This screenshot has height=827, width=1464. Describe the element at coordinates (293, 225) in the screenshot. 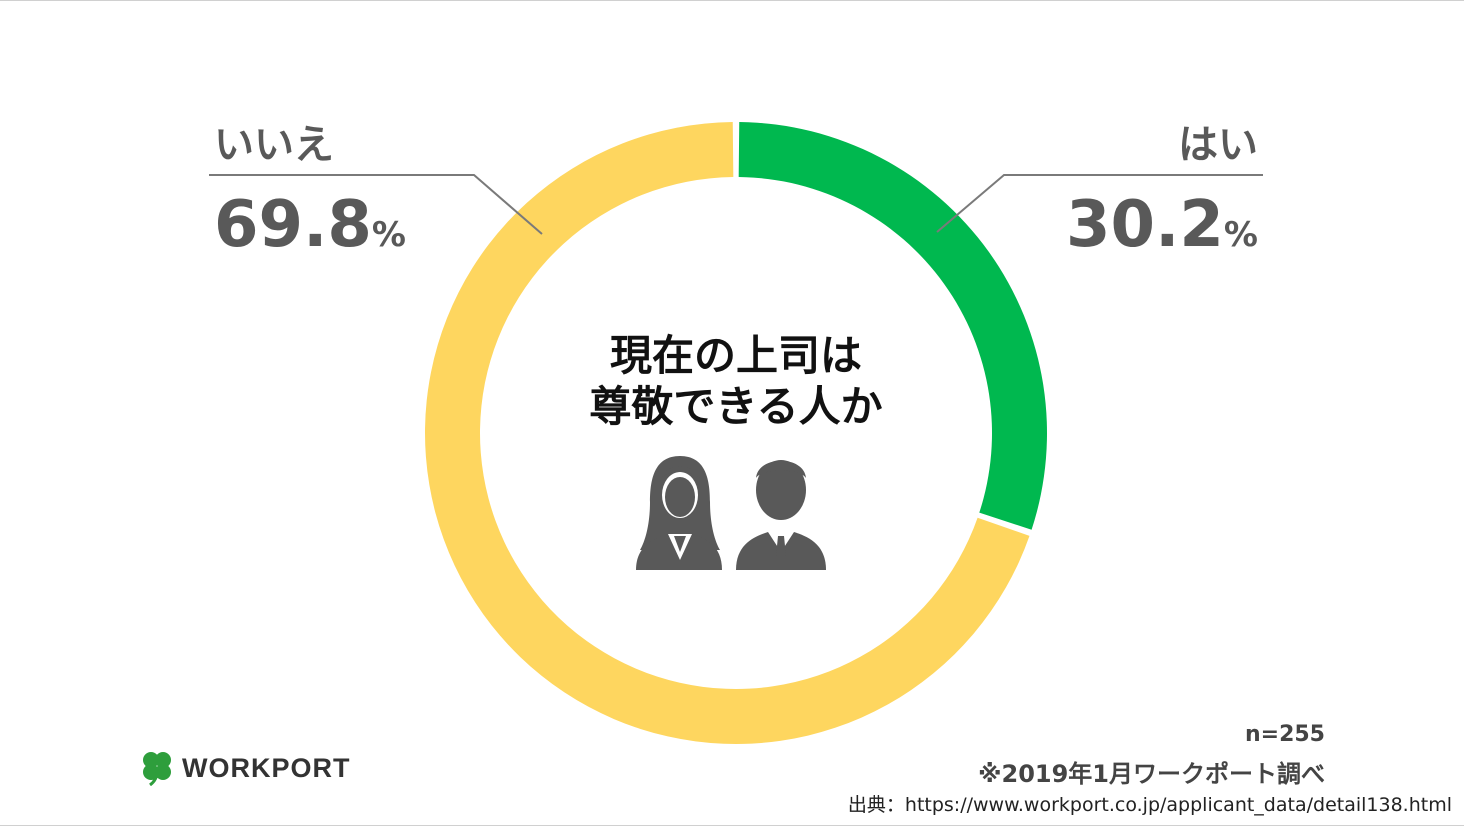

I see `slice-value-no-number: 69.8` at that location.